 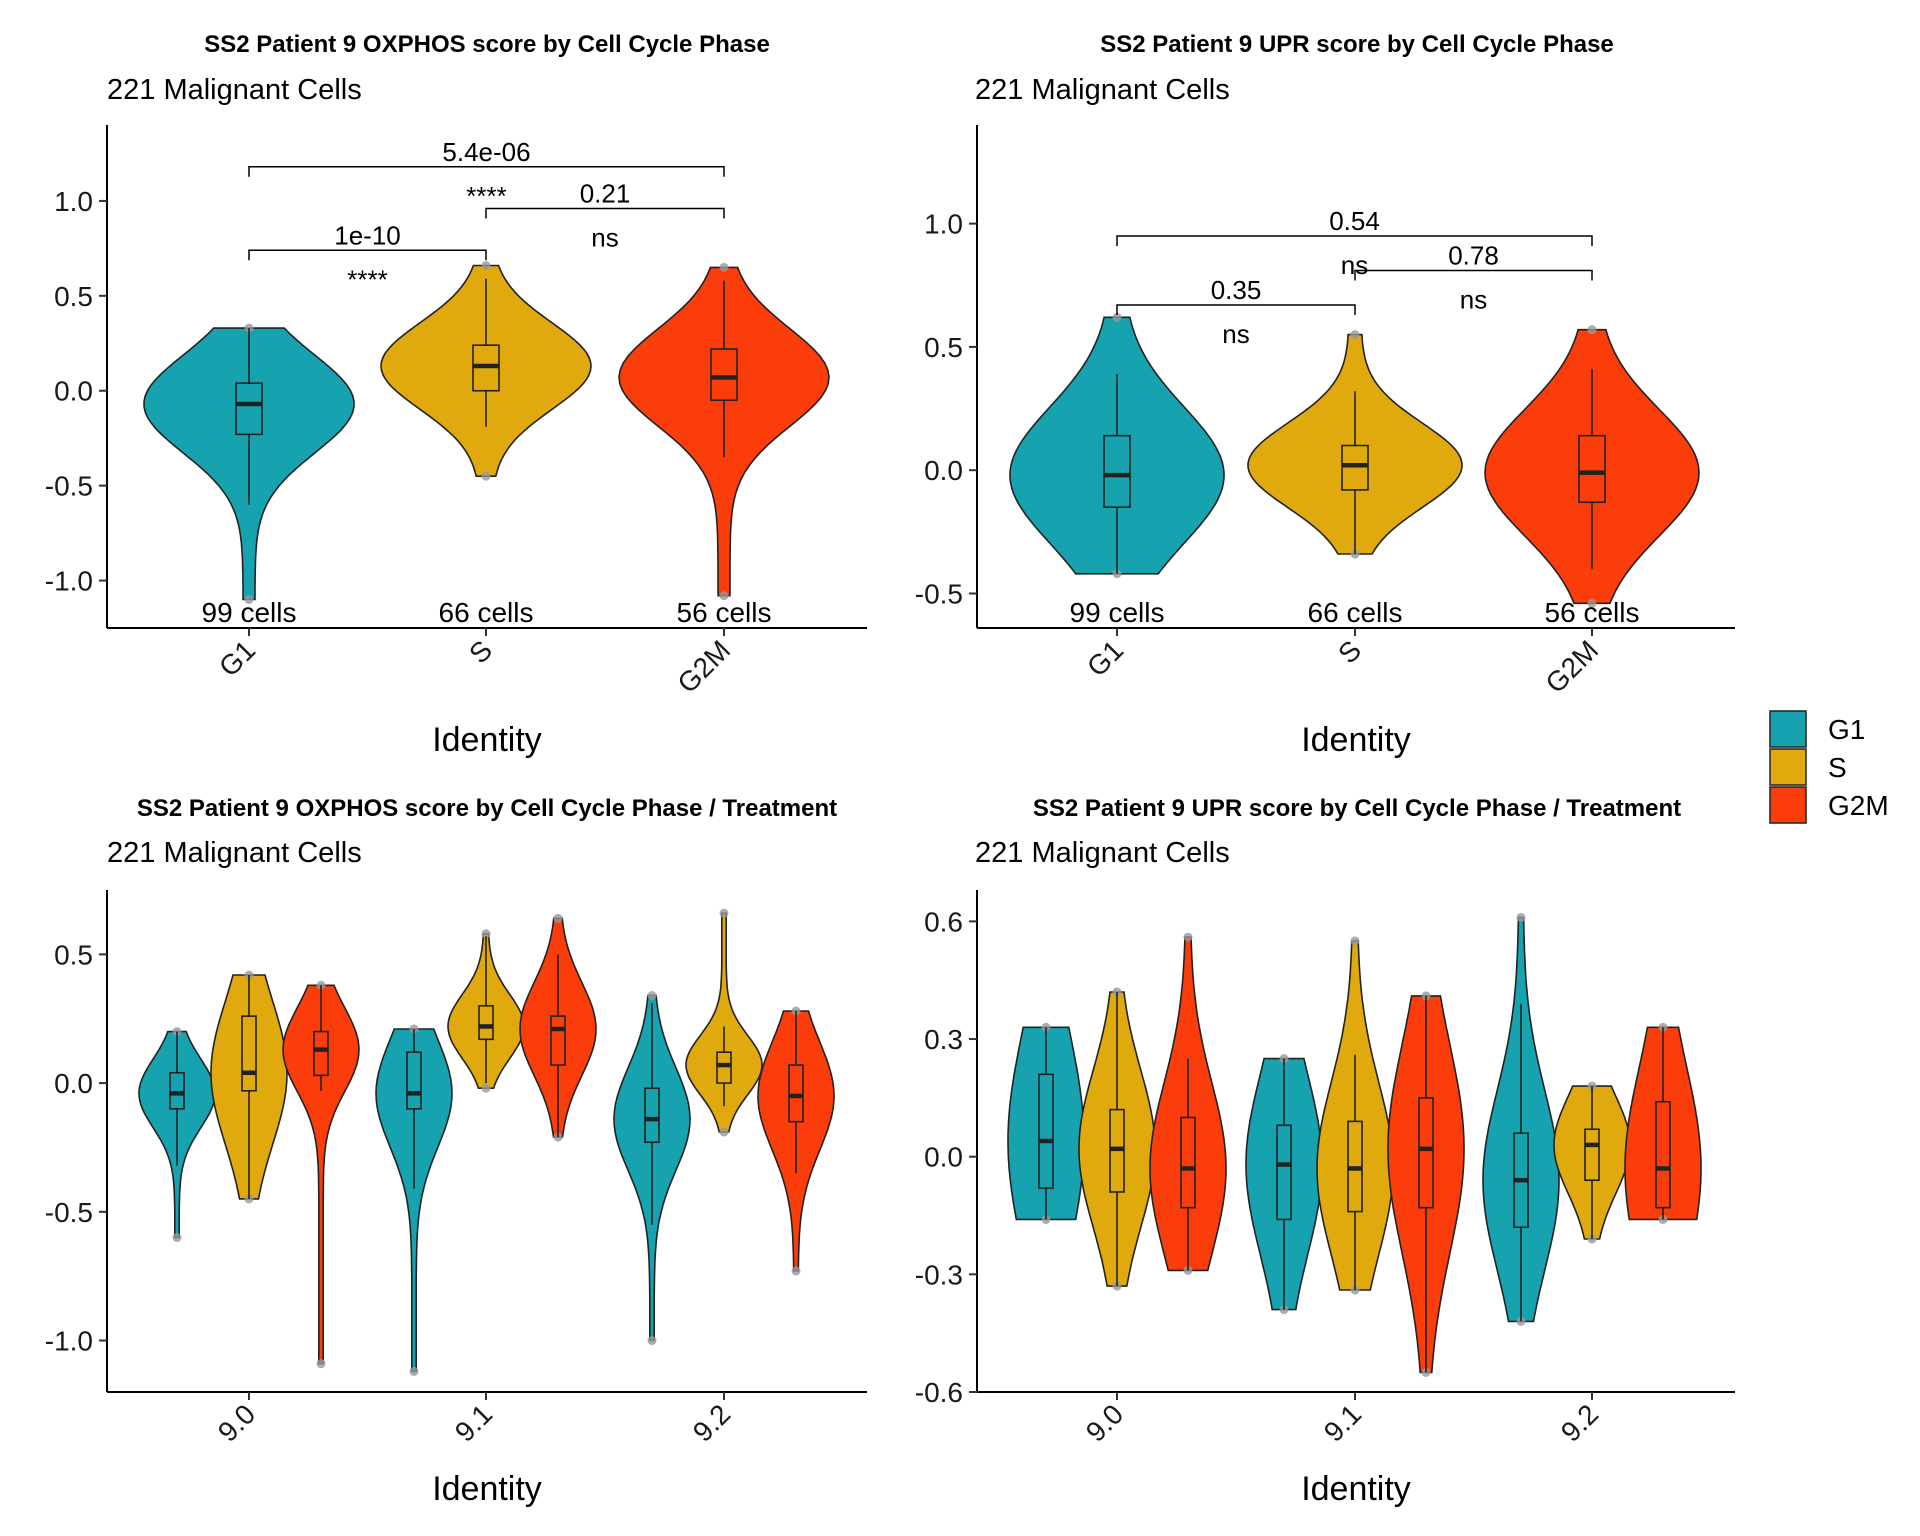 What do you see at coordinates (486, 476) in the screenshot?
I see `violin-S-outlier-low` at bounding box center [486, 476].